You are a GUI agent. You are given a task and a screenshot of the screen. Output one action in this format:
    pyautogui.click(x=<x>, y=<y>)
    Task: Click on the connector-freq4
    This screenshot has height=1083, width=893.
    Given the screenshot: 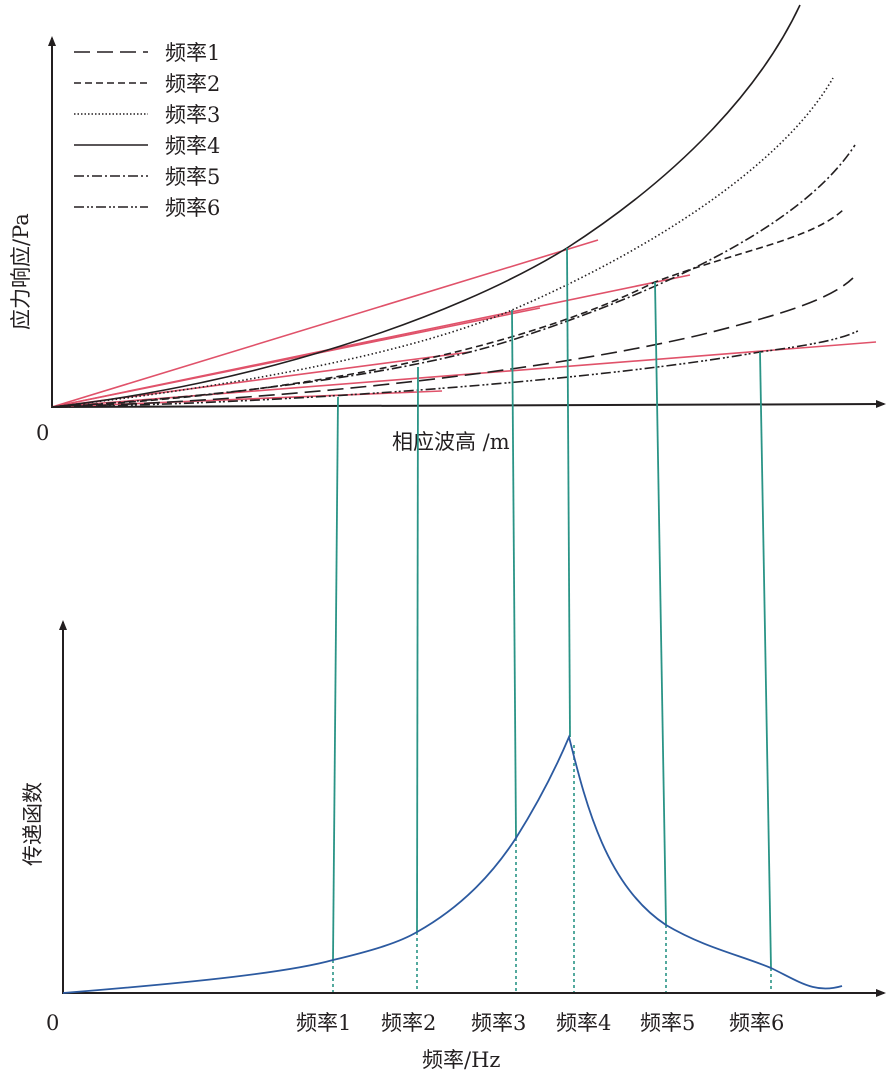 What is the action you would take?
    pyautogui.click(x=568, y=492)
    